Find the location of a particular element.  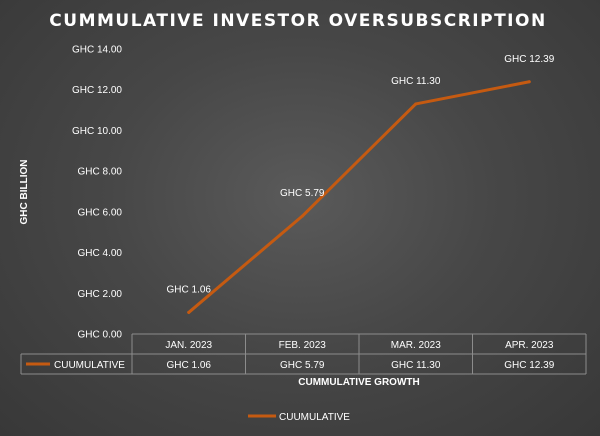

y-tick-label: GHC 12.00 is located at coordinates (97, 90).